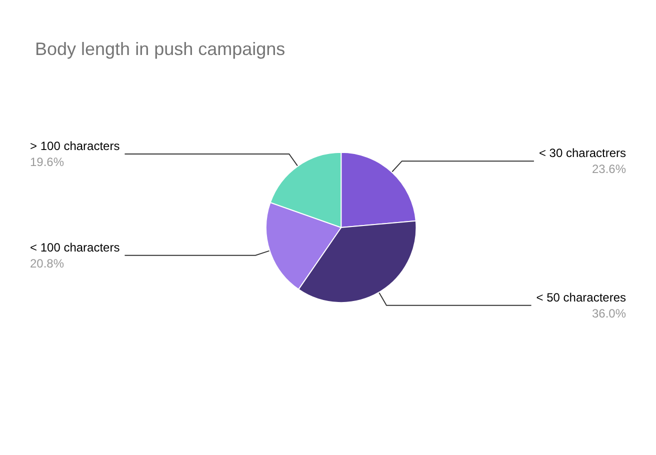 Image resolution: width=656 pixels, height=455 pixels. What do you see at coordinates (609, 313) in the screenshot?
I see `data-label: 36.0%` at bounding box center [609, 313].